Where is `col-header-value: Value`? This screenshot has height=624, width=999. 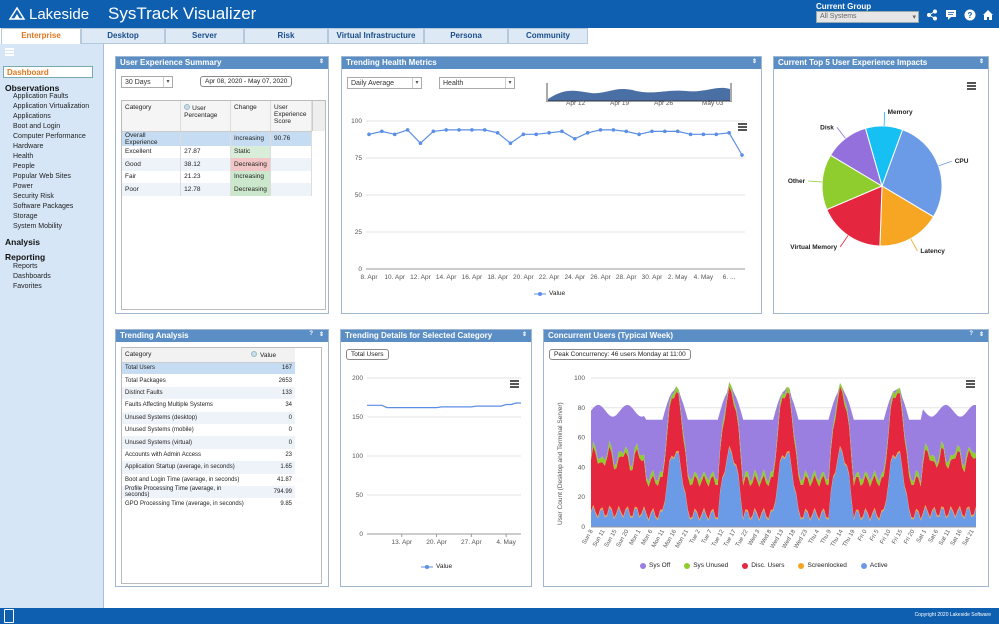 col-header-value: Value is located at coordinates (271, 355).